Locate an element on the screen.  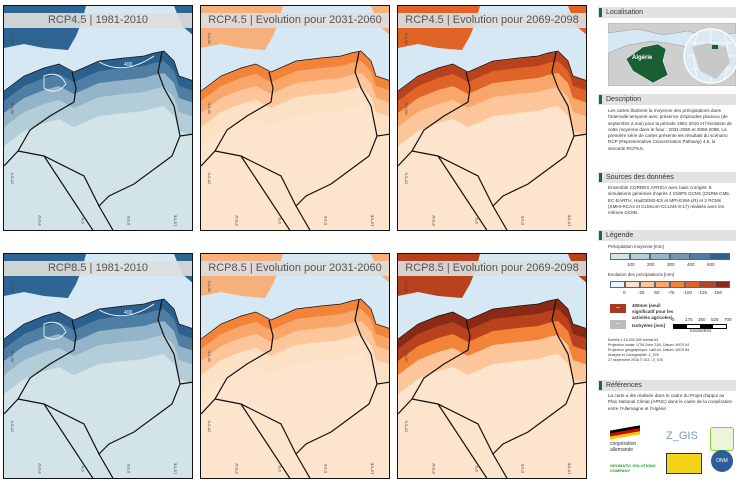
tick-label: 100 is located at coordinates (631, 264).